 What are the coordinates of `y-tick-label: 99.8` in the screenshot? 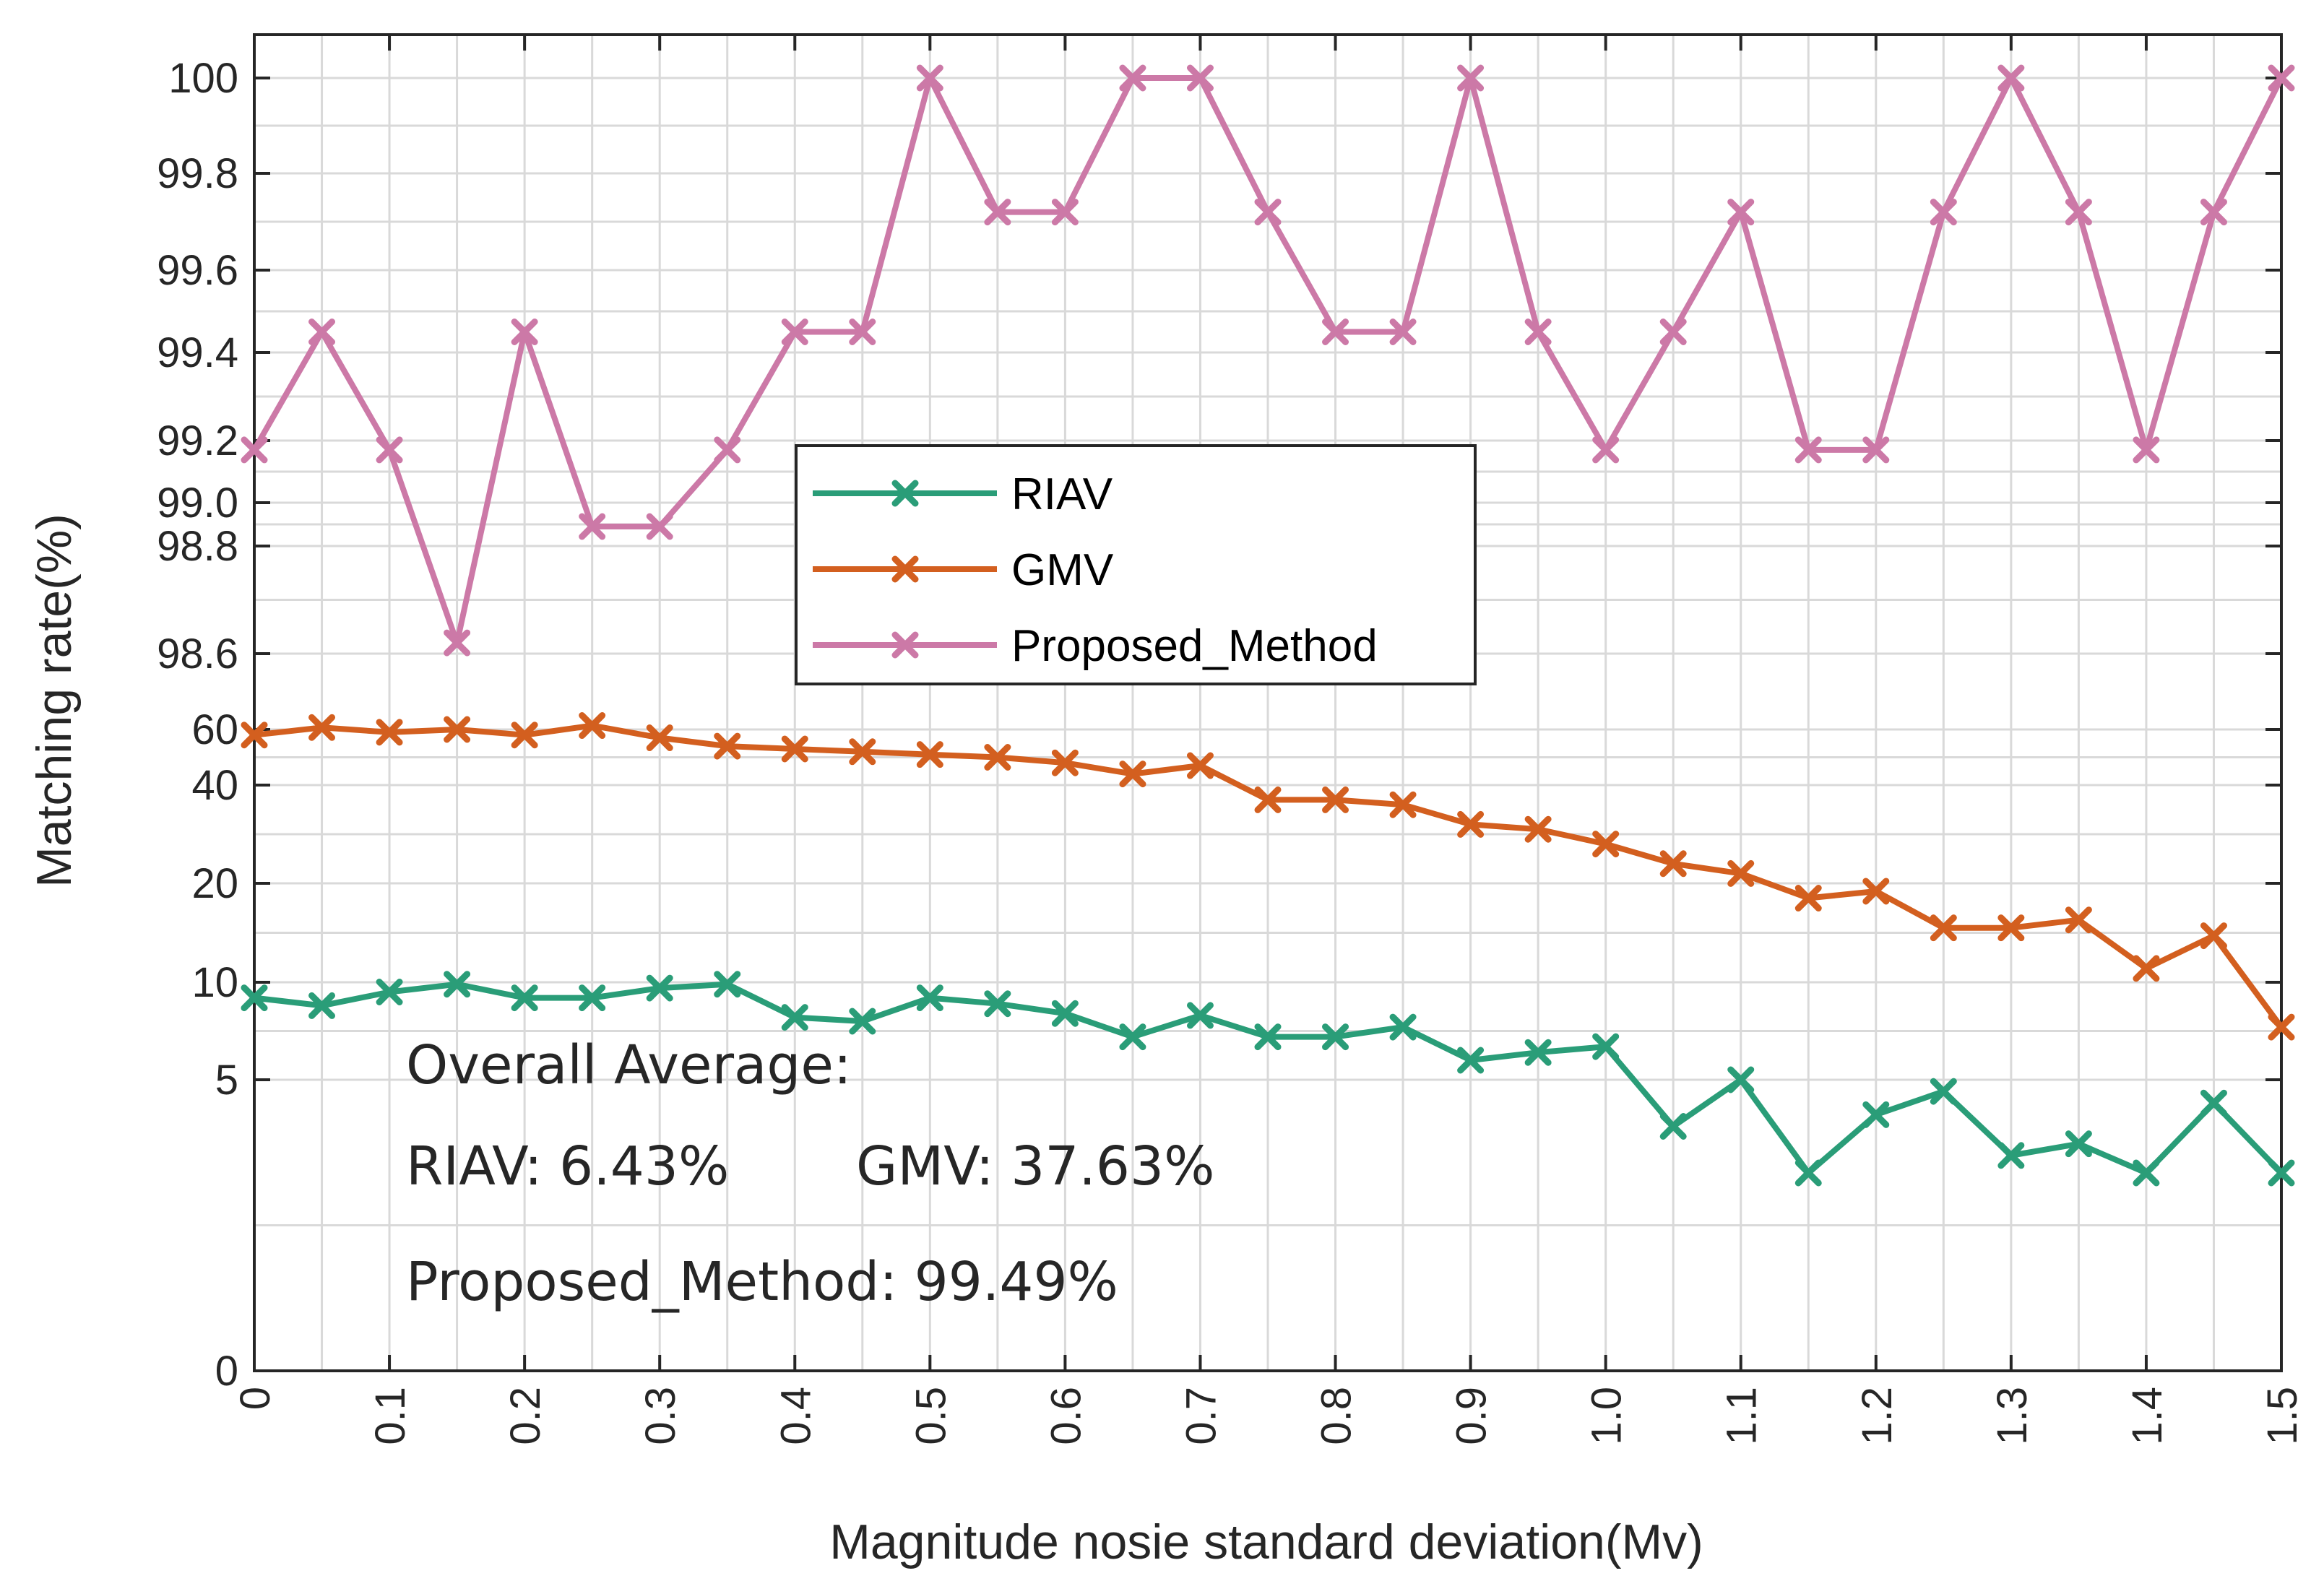 It's located at (197, 173).